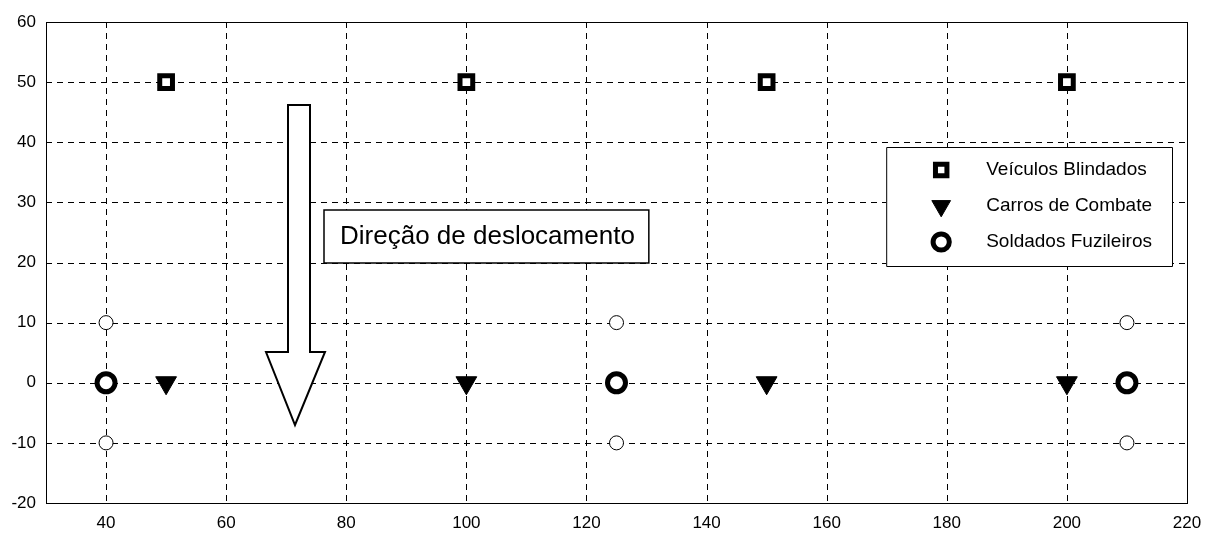 The height and width of the screenshot is (538, 1222). I want to click on x-tick-label: 140, so click(706, 522).